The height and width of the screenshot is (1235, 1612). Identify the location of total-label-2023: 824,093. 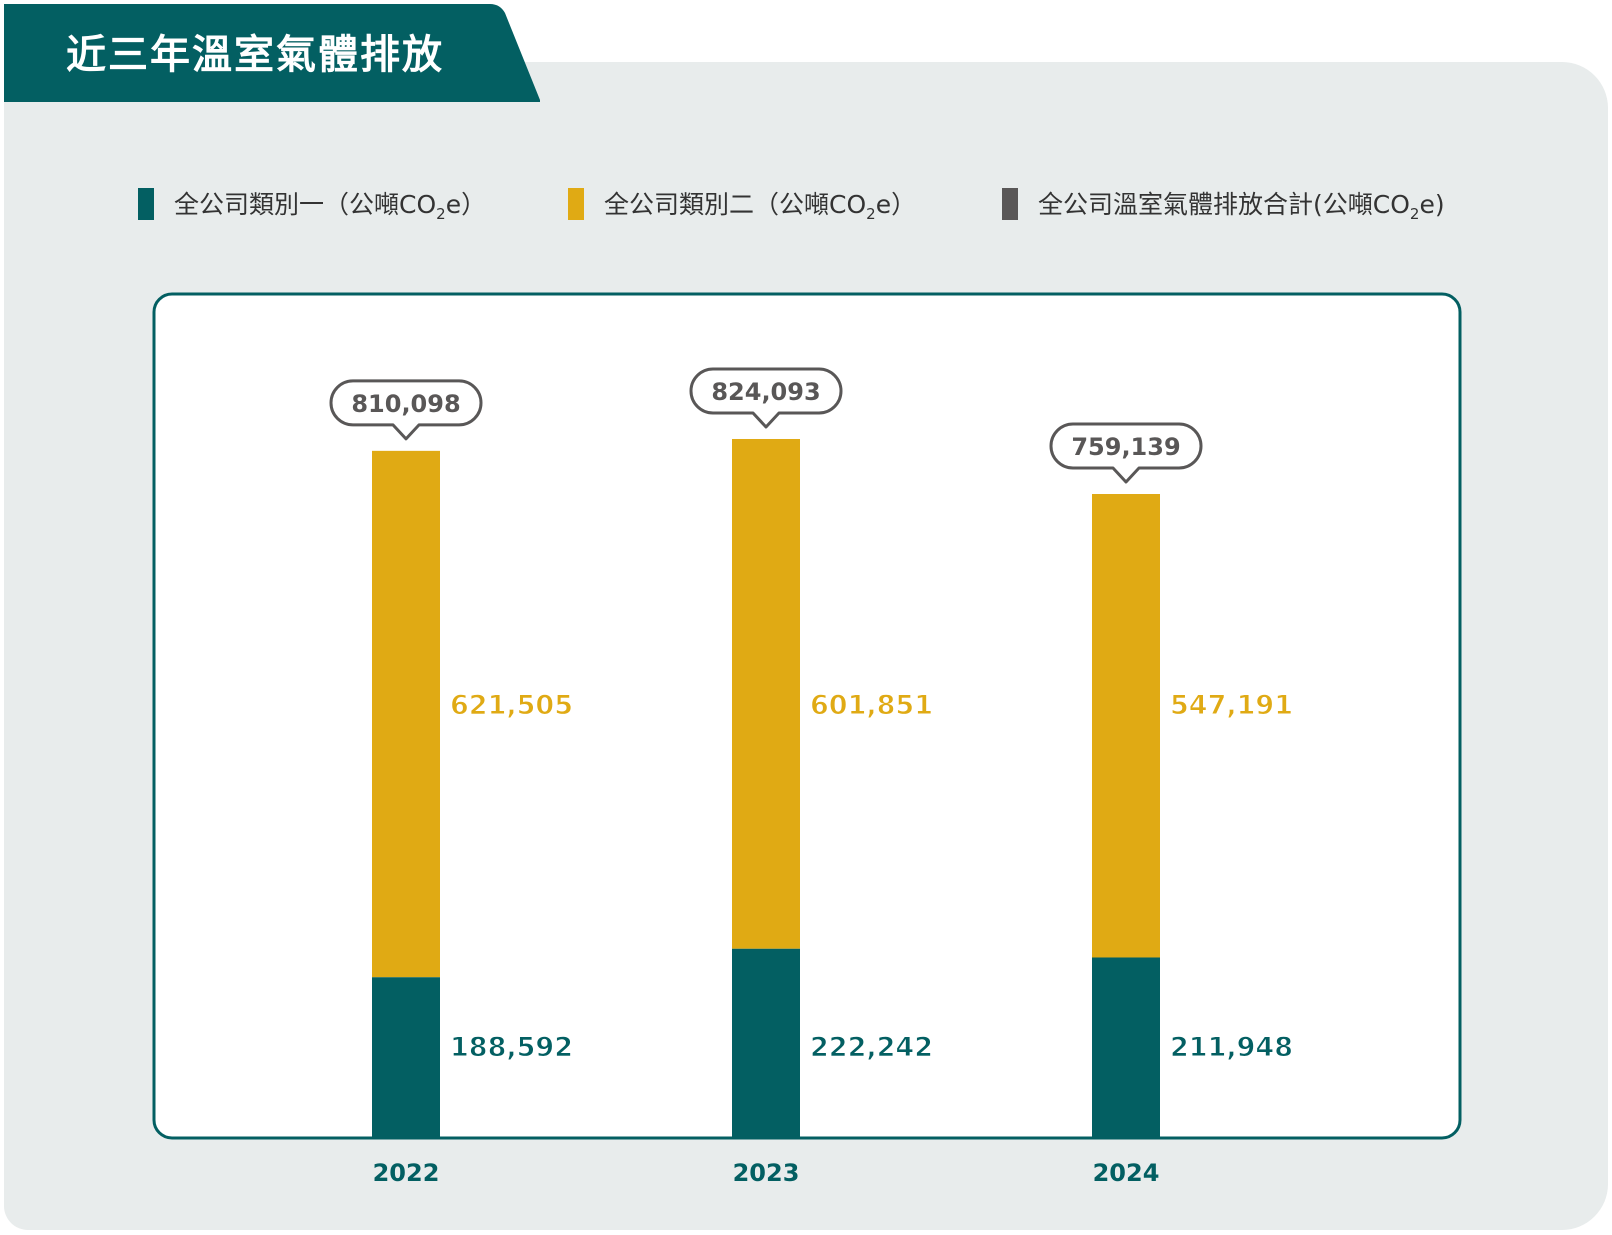
(765, 392).